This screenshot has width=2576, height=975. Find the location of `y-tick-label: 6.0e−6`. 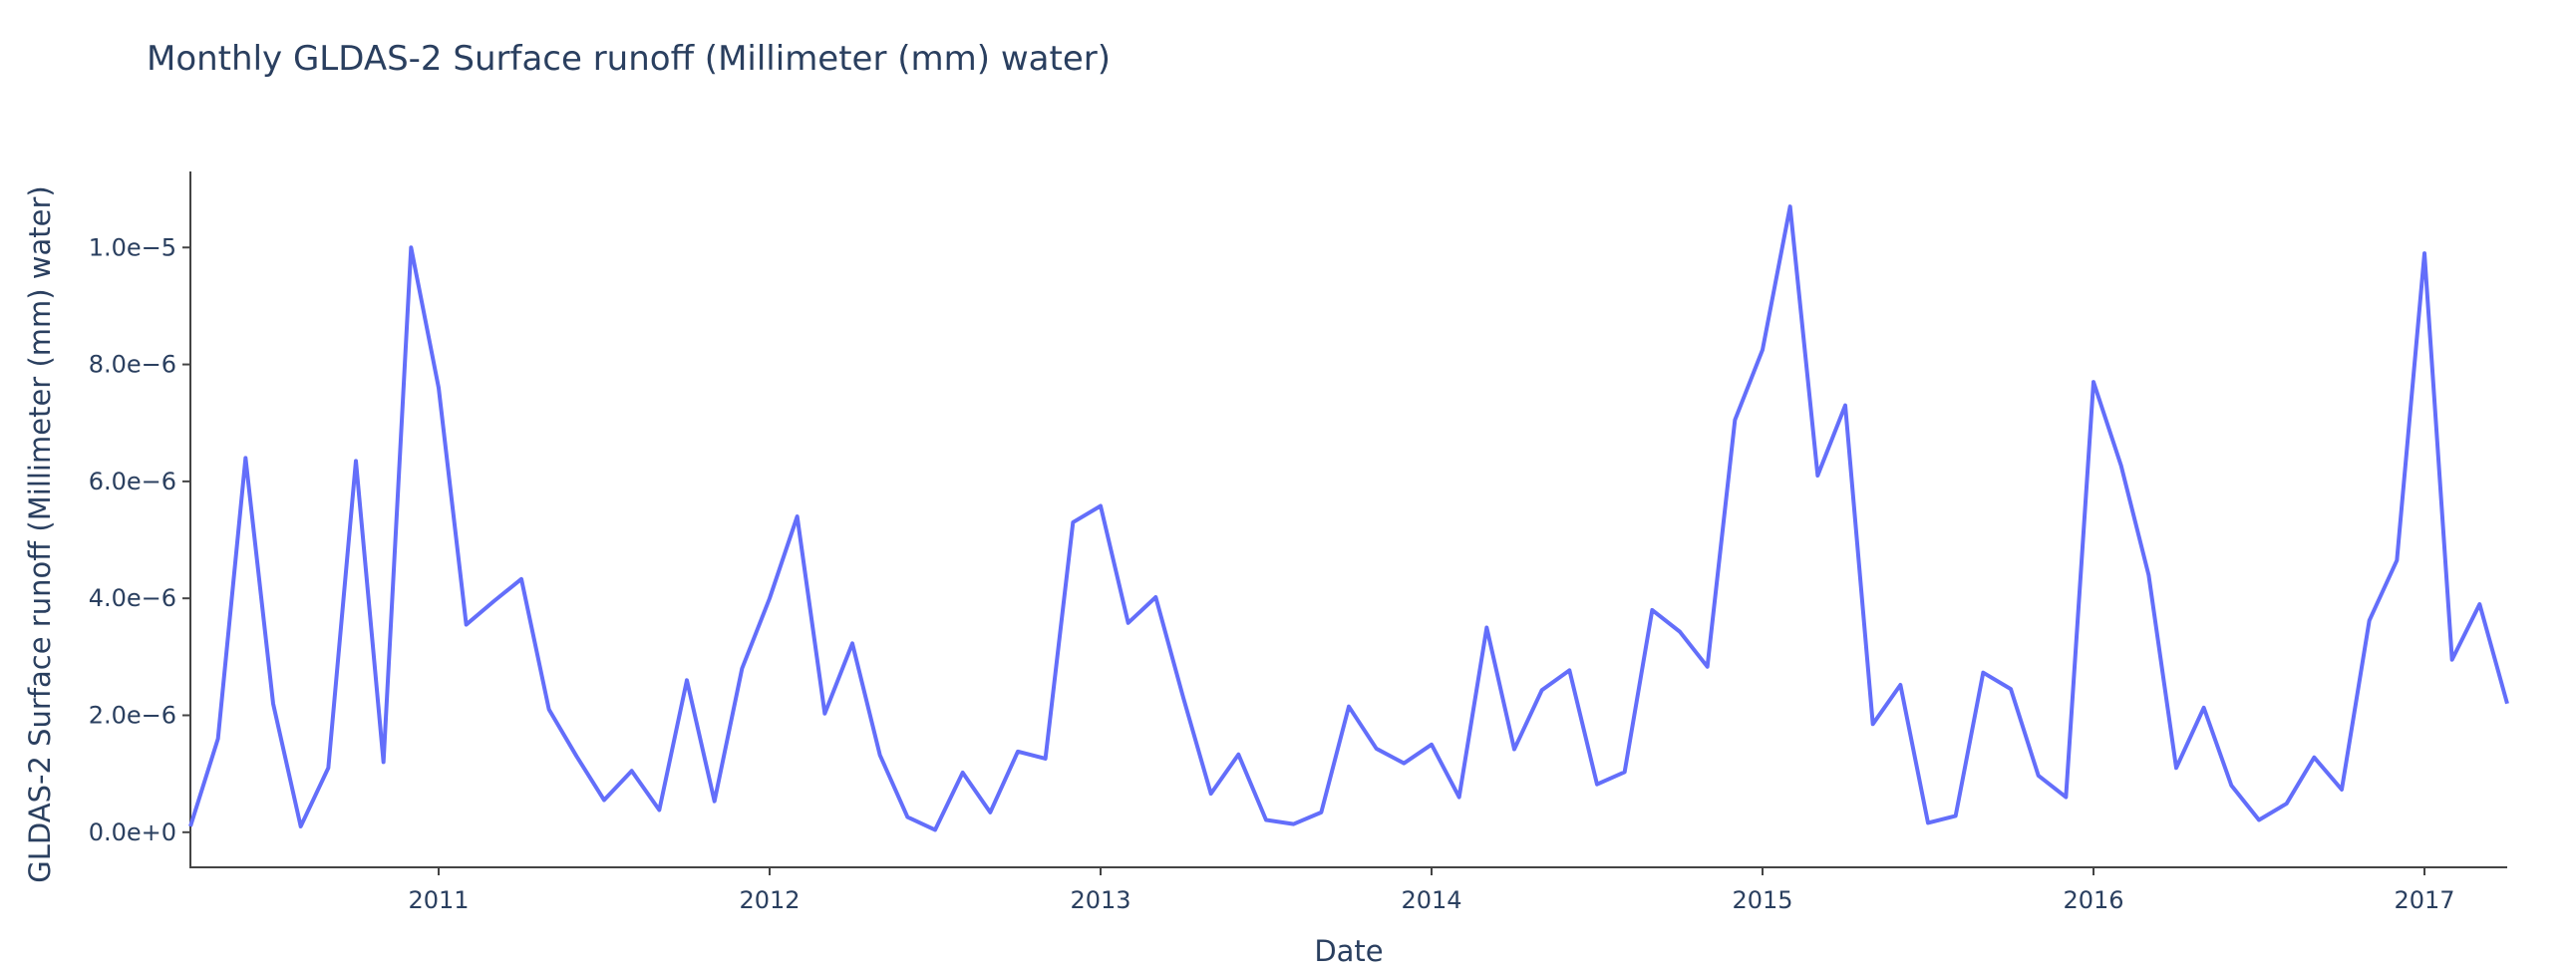

y-tick-label: 6.0e−6 is located at coordinates (132, 481).